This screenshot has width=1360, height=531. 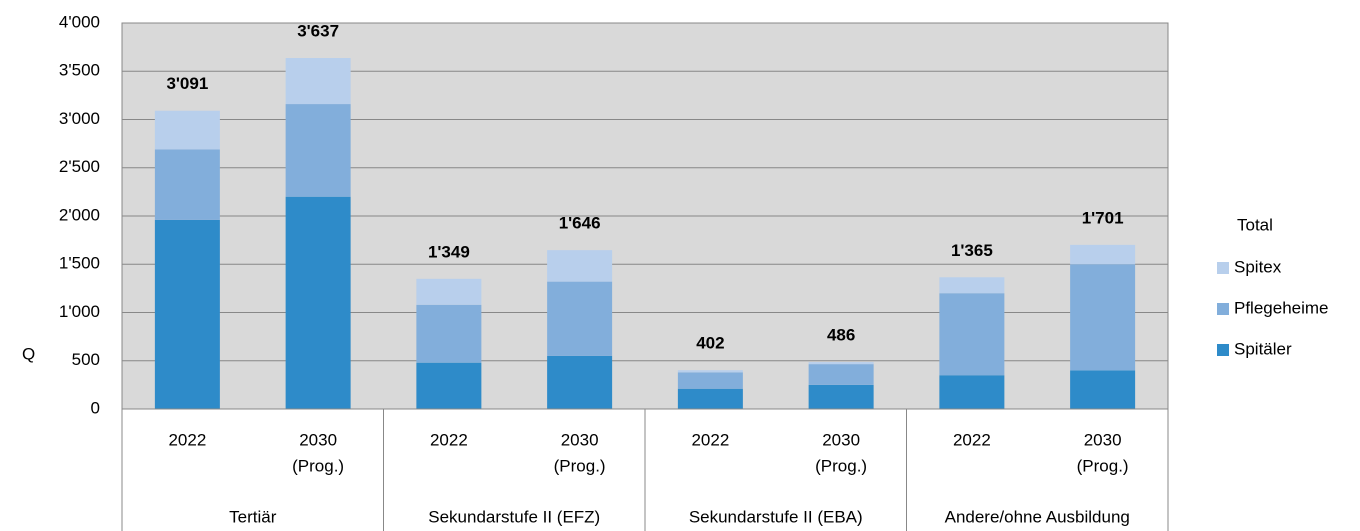 I want to click on y-tick-label: 1'500, so click(x=79, y=263).